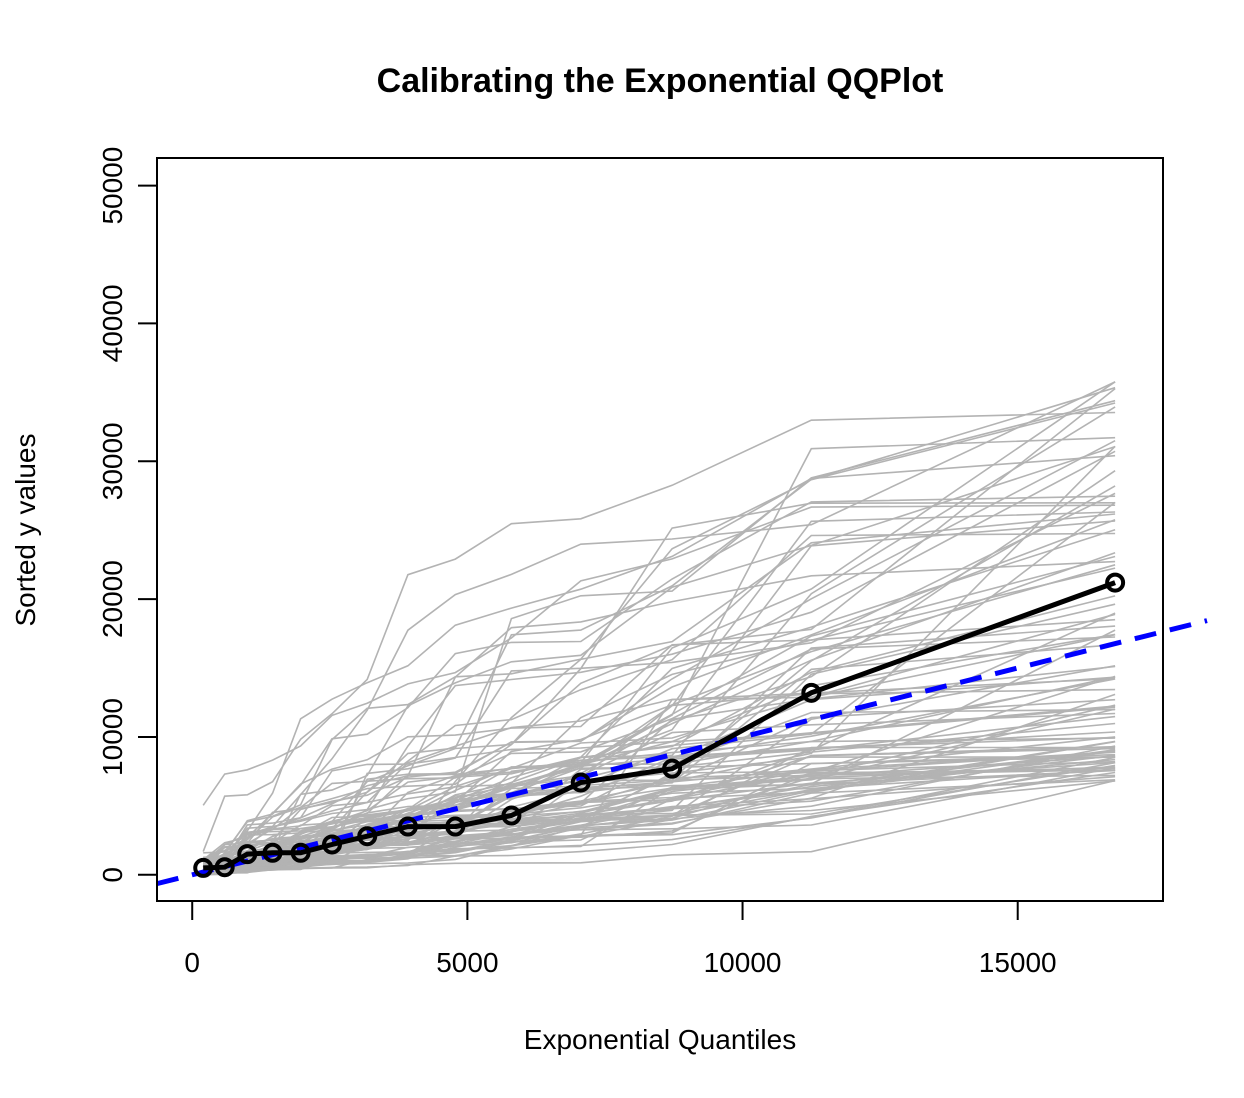 The height and width of the screenshot is (1098, 1244). Describe the element at coordinates (112, 461) in the screenshot. I see `y-tick-label: 30000` at that location.